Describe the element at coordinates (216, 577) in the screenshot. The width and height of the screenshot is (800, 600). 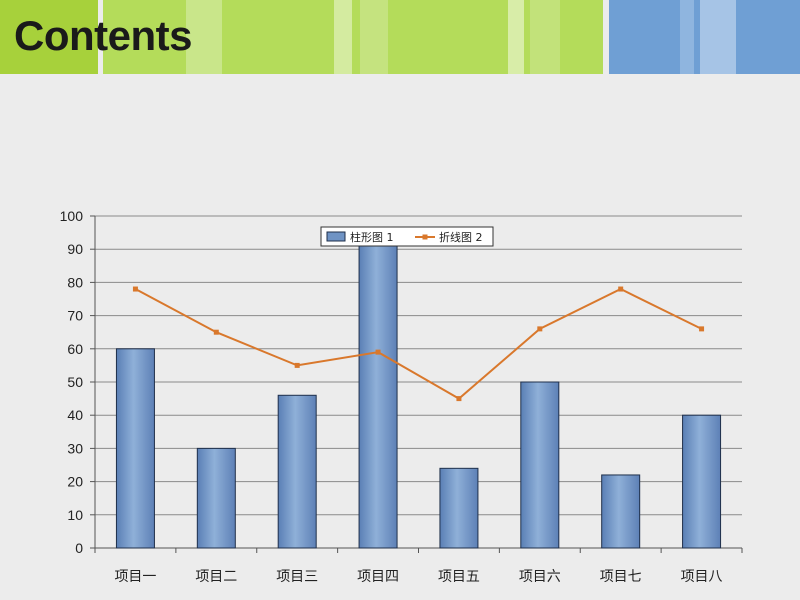
I see `x-tick-label: 项目二` at that location.